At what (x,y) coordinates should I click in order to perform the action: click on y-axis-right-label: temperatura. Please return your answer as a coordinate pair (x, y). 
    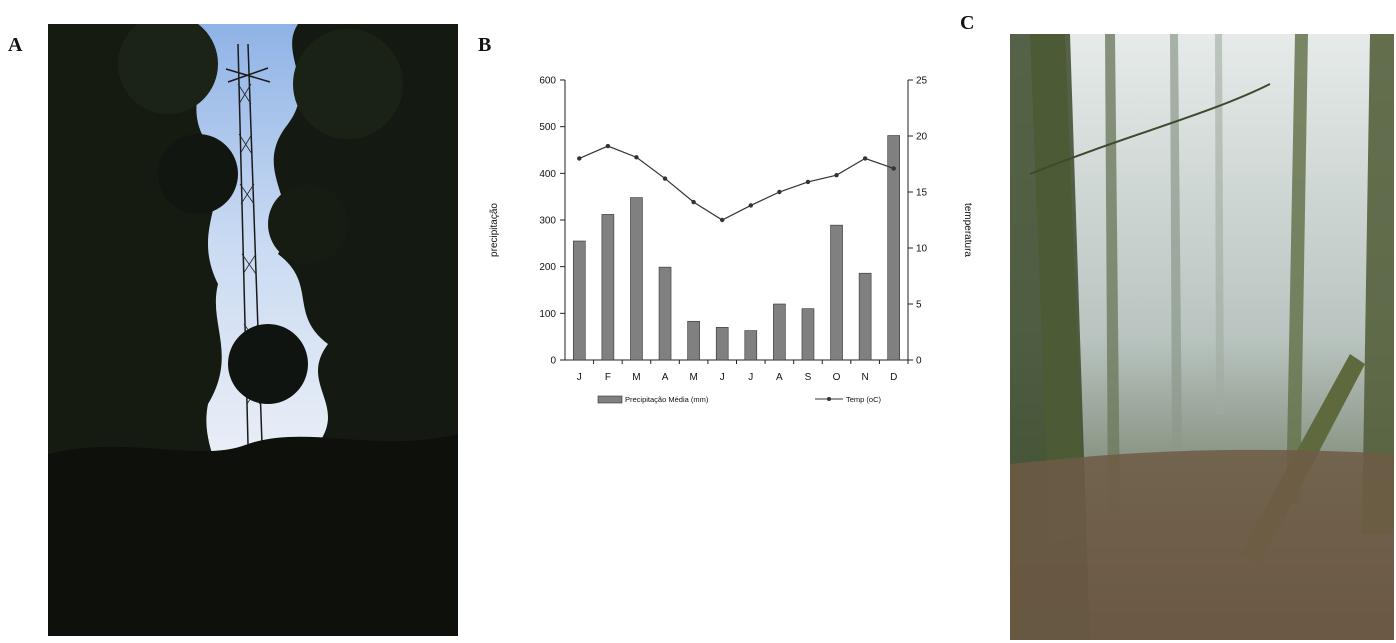
    Looking at the image, I should click on (967, 230).